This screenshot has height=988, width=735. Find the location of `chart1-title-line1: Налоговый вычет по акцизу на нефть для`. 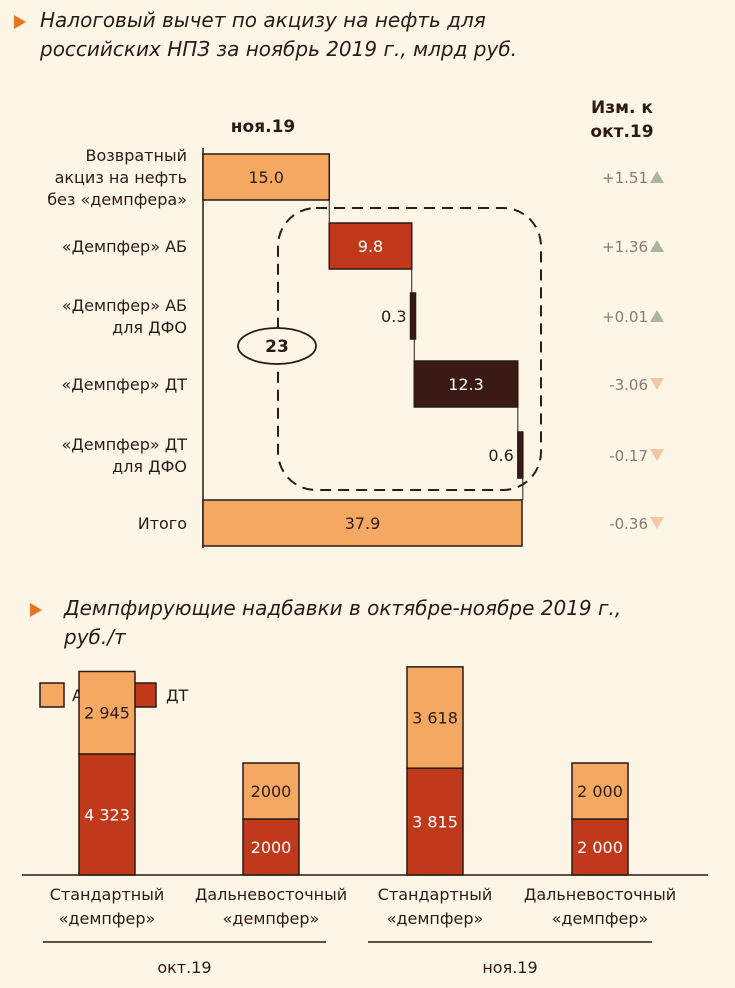

chart1-title-line1: Налоговый вычет по акцизу на нефть для is located at coordinates (263, 20).